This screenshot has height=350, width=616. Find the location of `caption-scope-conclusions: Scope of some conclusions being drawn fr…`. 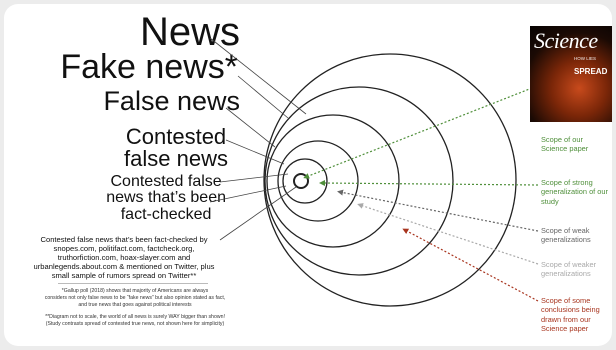

caption-scope-conclusions: Scope of some conclusions being drawn fr… is located at coordinates (570, 314).